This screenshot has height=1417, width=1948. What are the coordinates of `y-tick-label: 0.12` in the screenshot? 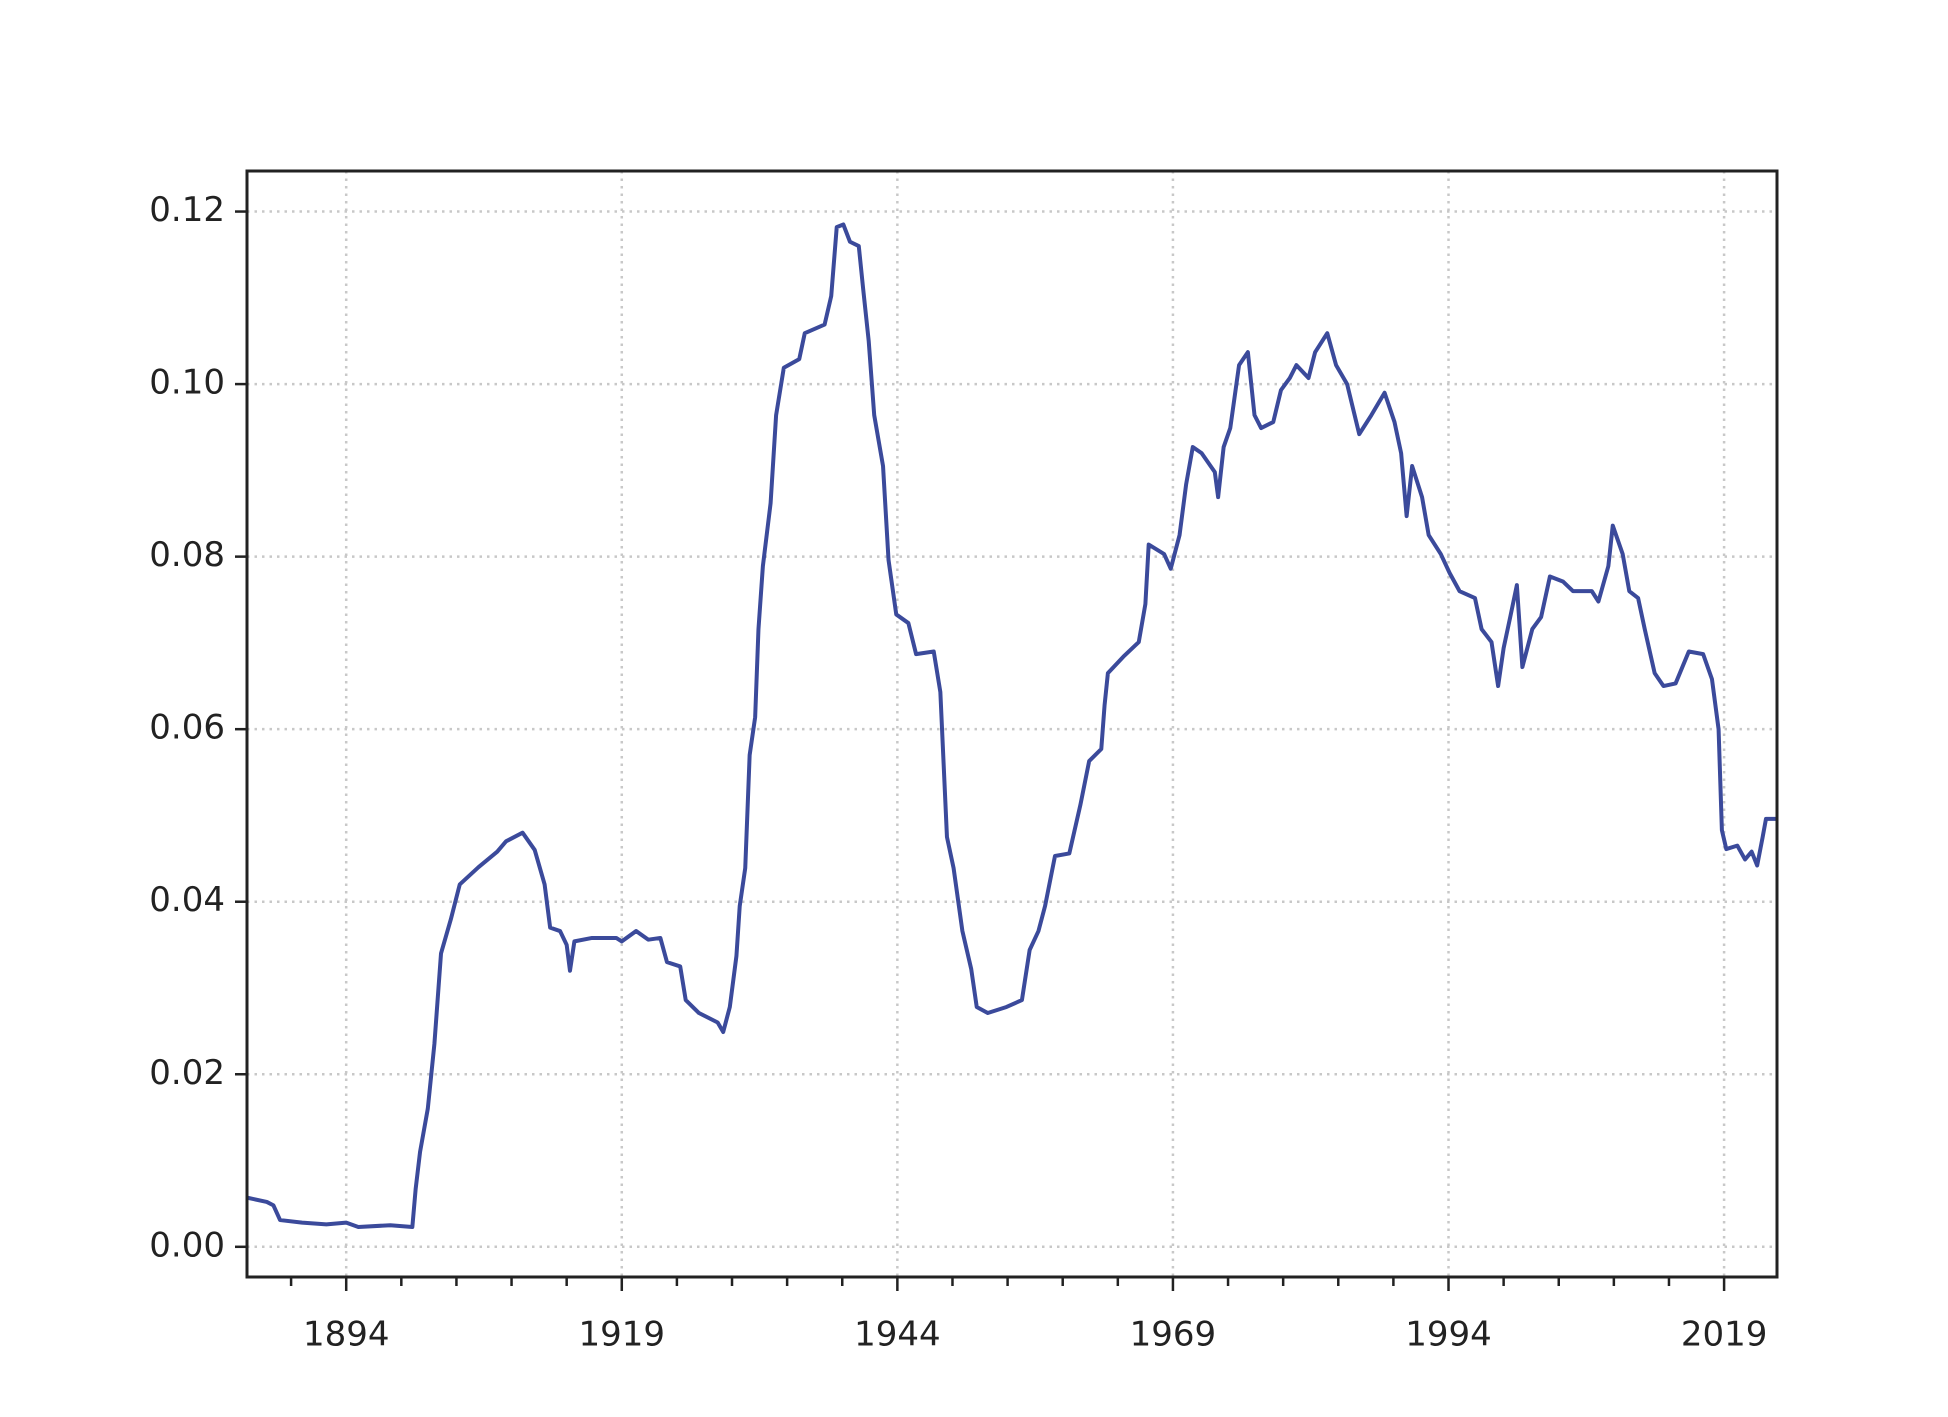 It's located at (187, 210).